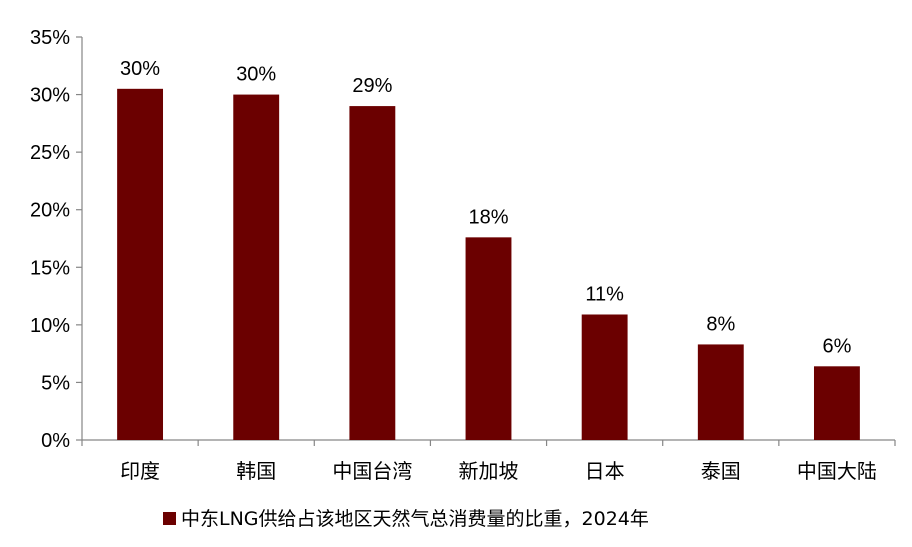  What do you see at coordinates (55, 441) in the screenshot?
I see `y-tick-label: 0%` at bounding box center [55, 441].